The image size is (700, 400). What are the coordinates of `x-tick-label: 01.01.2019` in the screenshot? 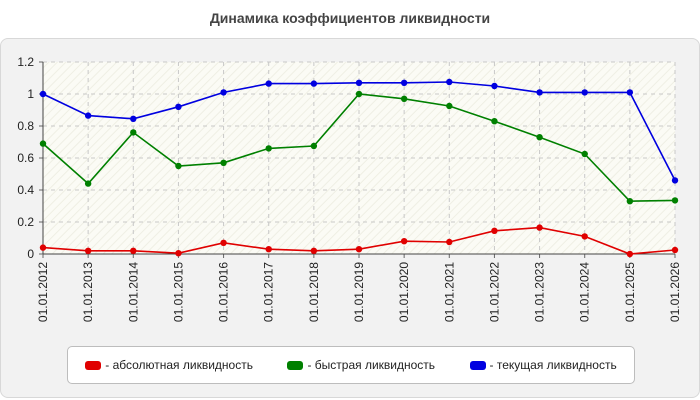 It's located at (359, 292).